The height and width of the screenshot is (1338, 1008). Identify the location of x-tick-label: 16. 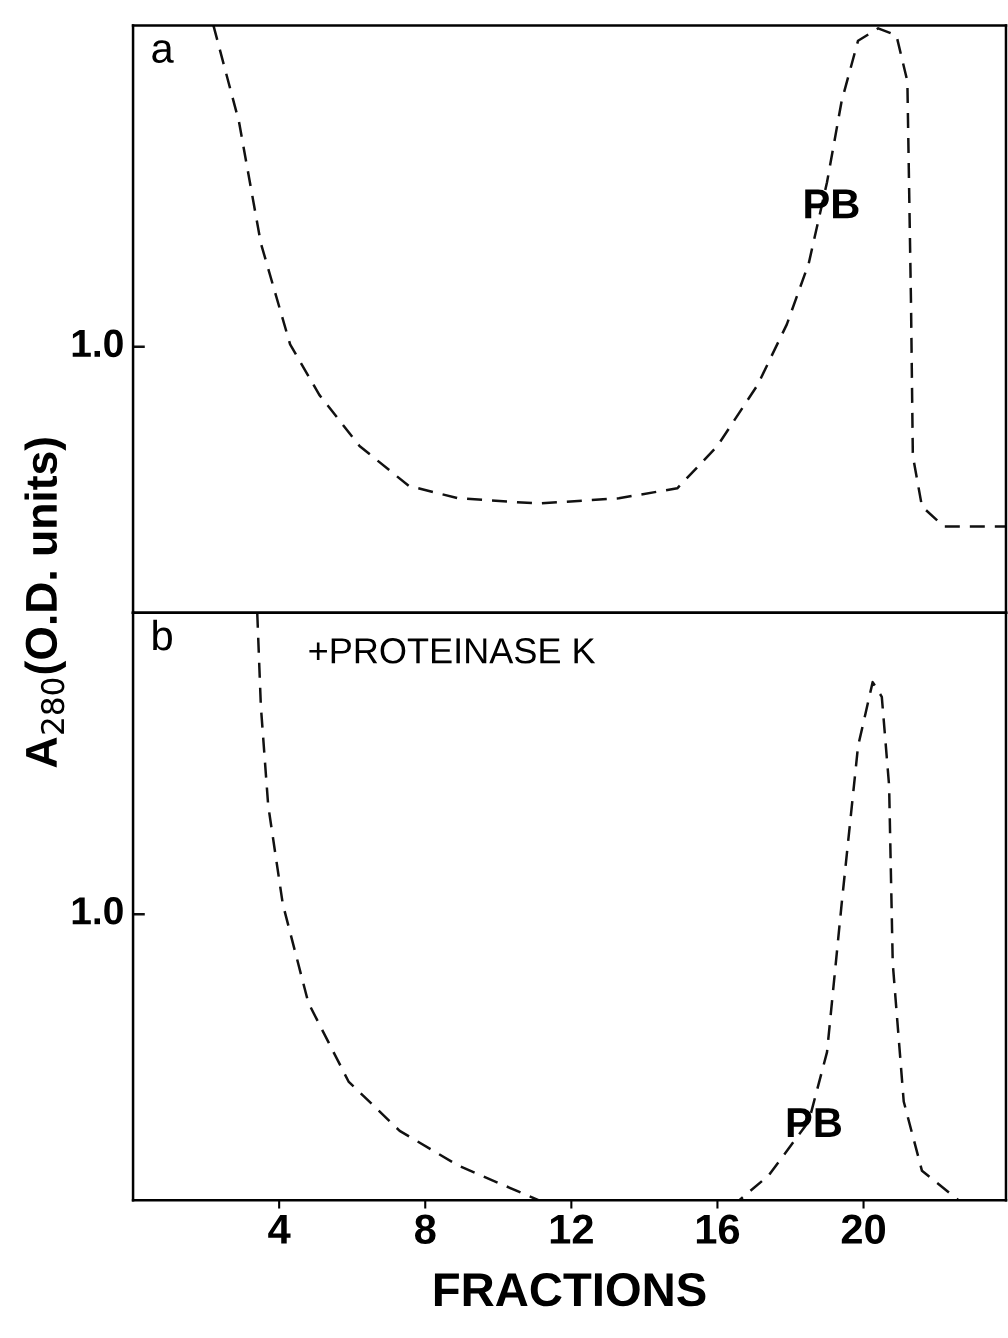
(718, 1229).